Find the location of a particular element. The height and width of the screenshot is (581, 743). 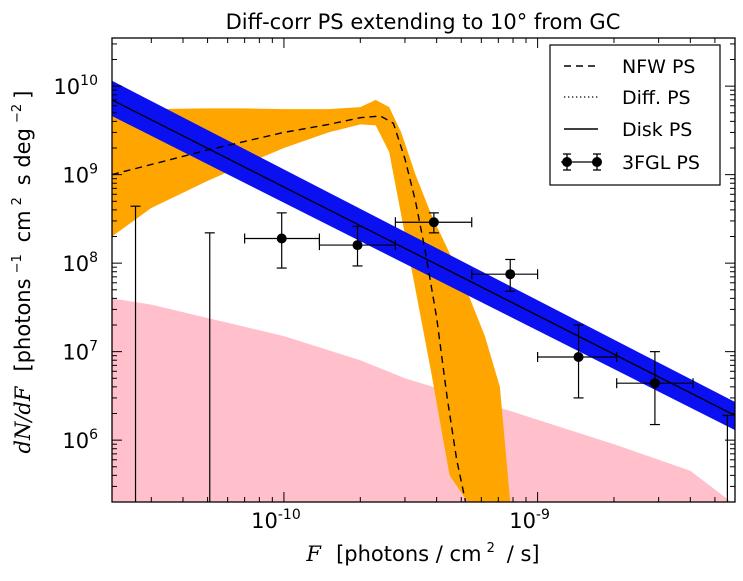

chart-title: Diff-corr PS extending to 10° from GC is located at coordinates (423, 22).